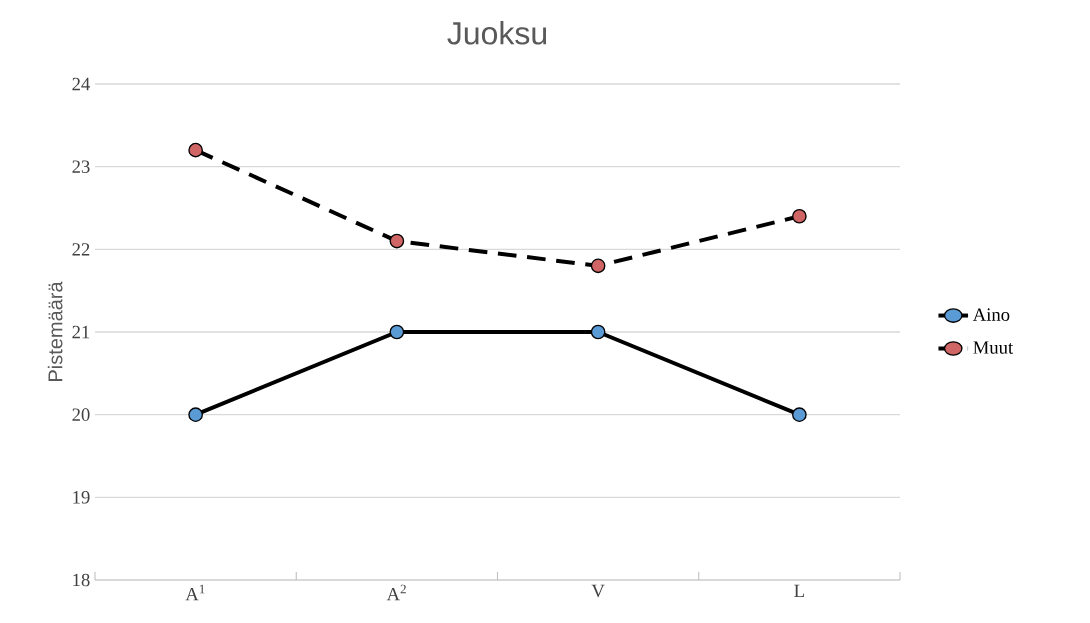 The width and height of the screenshot is (1090, 623). I want to click on x-tick-label: A$^{1}$, so click(195, 592).